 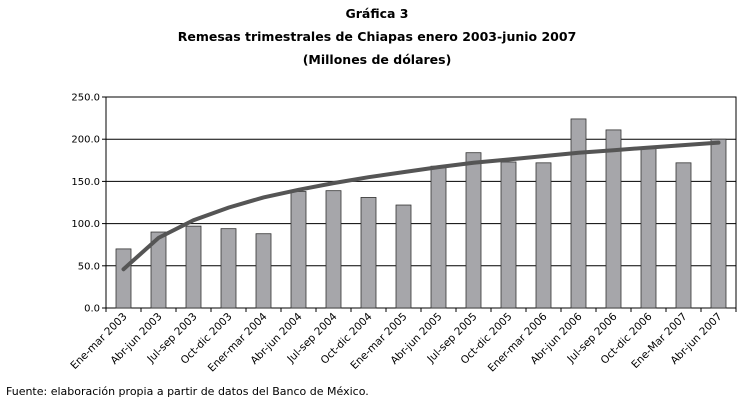 I want to click on y-tick-label: 100.0, so click(x=85, y=224).